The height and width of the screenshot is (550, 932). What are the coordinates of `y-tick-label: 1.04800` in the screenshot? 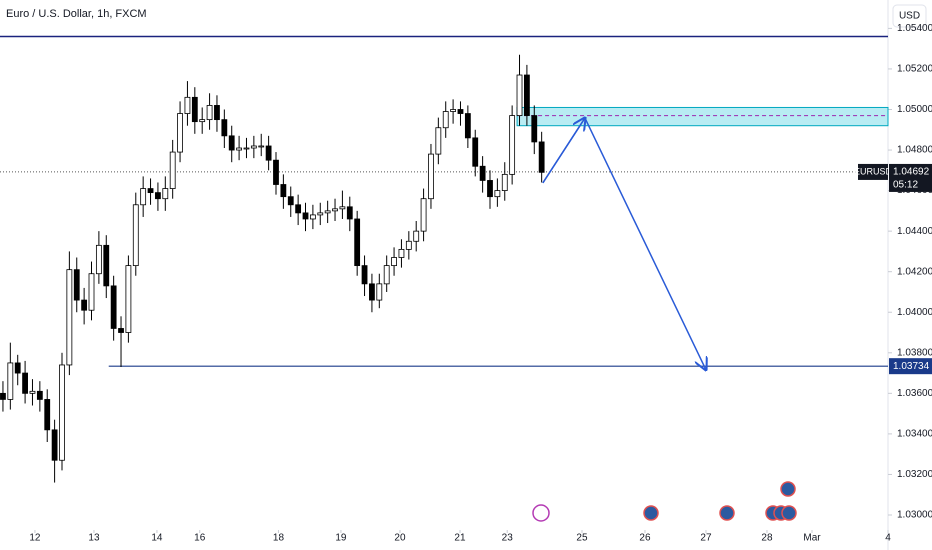 It's located at (914, 150).